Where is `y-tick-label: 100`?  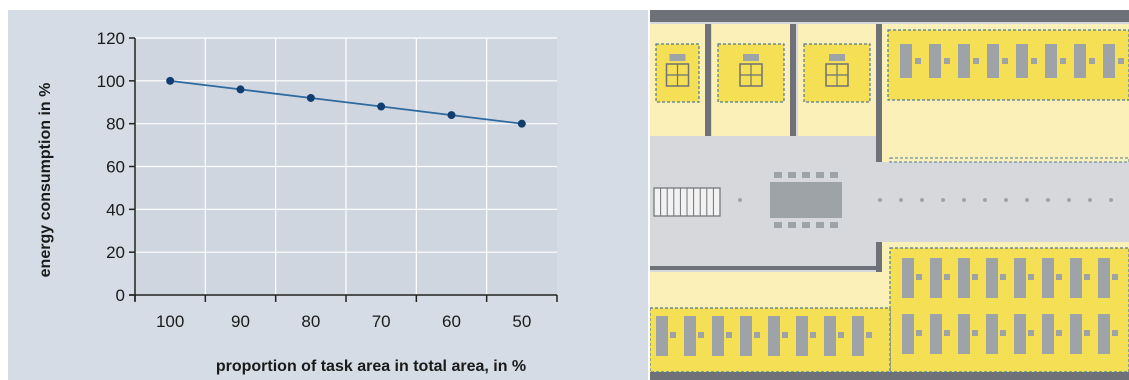
y-tick-label: 100 is located at coordinates (111, 81).